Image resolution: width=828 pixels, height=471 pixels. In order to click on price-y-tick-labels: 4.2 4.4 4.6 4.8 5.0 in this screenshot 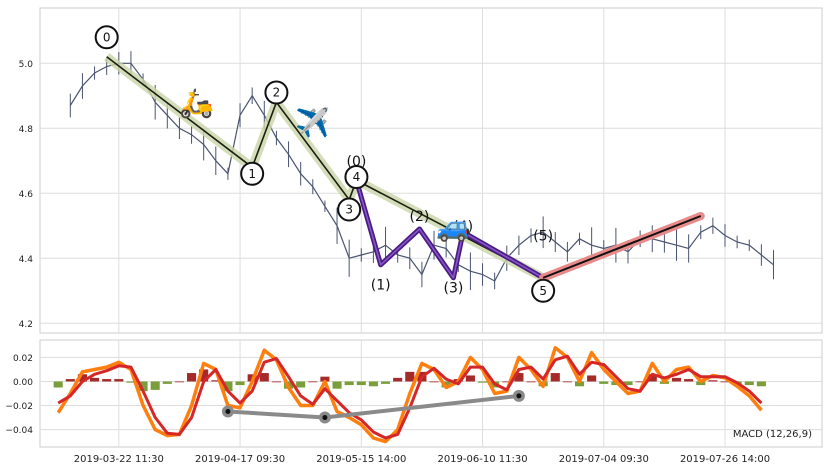, I will do `click(26, 195)`.